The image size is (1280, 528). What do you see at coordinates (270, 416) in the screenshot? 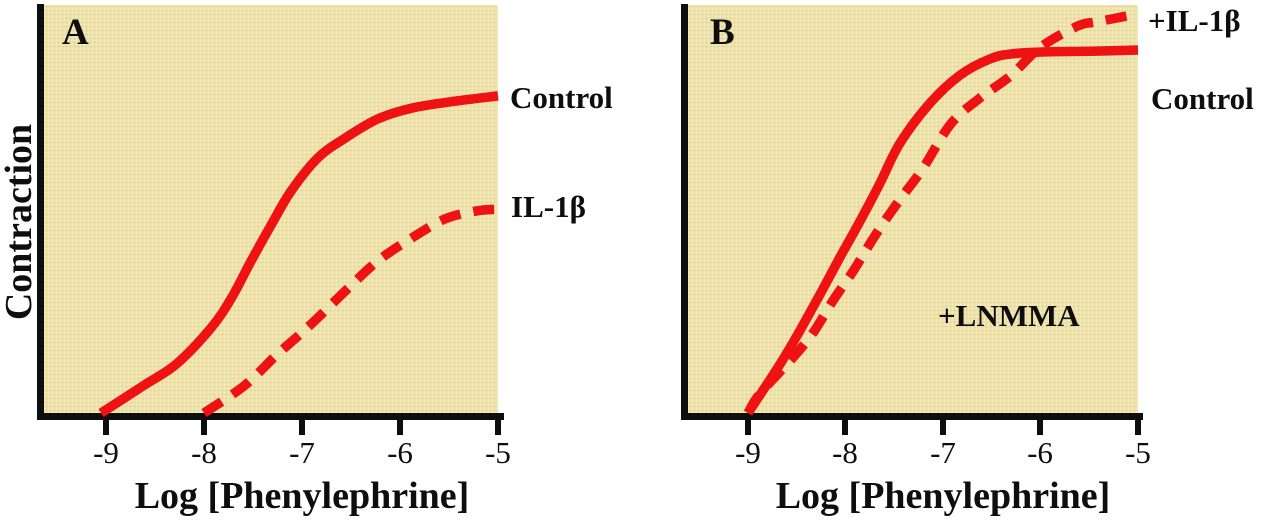
I see `x-axis-line-a` at bounding box center [270, 416].